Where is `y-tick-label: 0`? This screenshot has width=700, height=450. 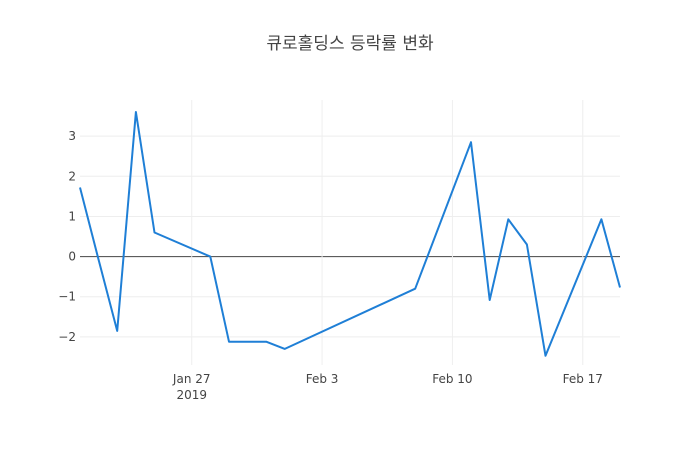 y-tick-label: 0 is located at coordinates (72, 257).